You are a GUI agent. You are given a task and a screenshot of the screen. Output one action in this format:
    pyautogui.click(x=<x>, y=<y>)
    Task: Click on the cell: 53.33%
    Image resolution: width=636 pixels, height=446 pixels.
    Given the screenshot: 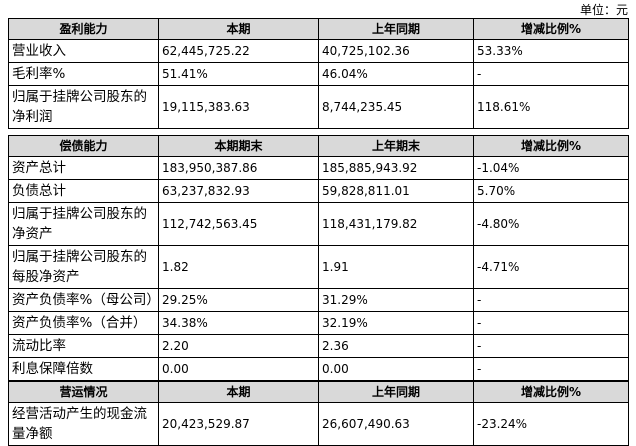 What is the action you would take?
    pyautogui.click(x=551, y=51)
    